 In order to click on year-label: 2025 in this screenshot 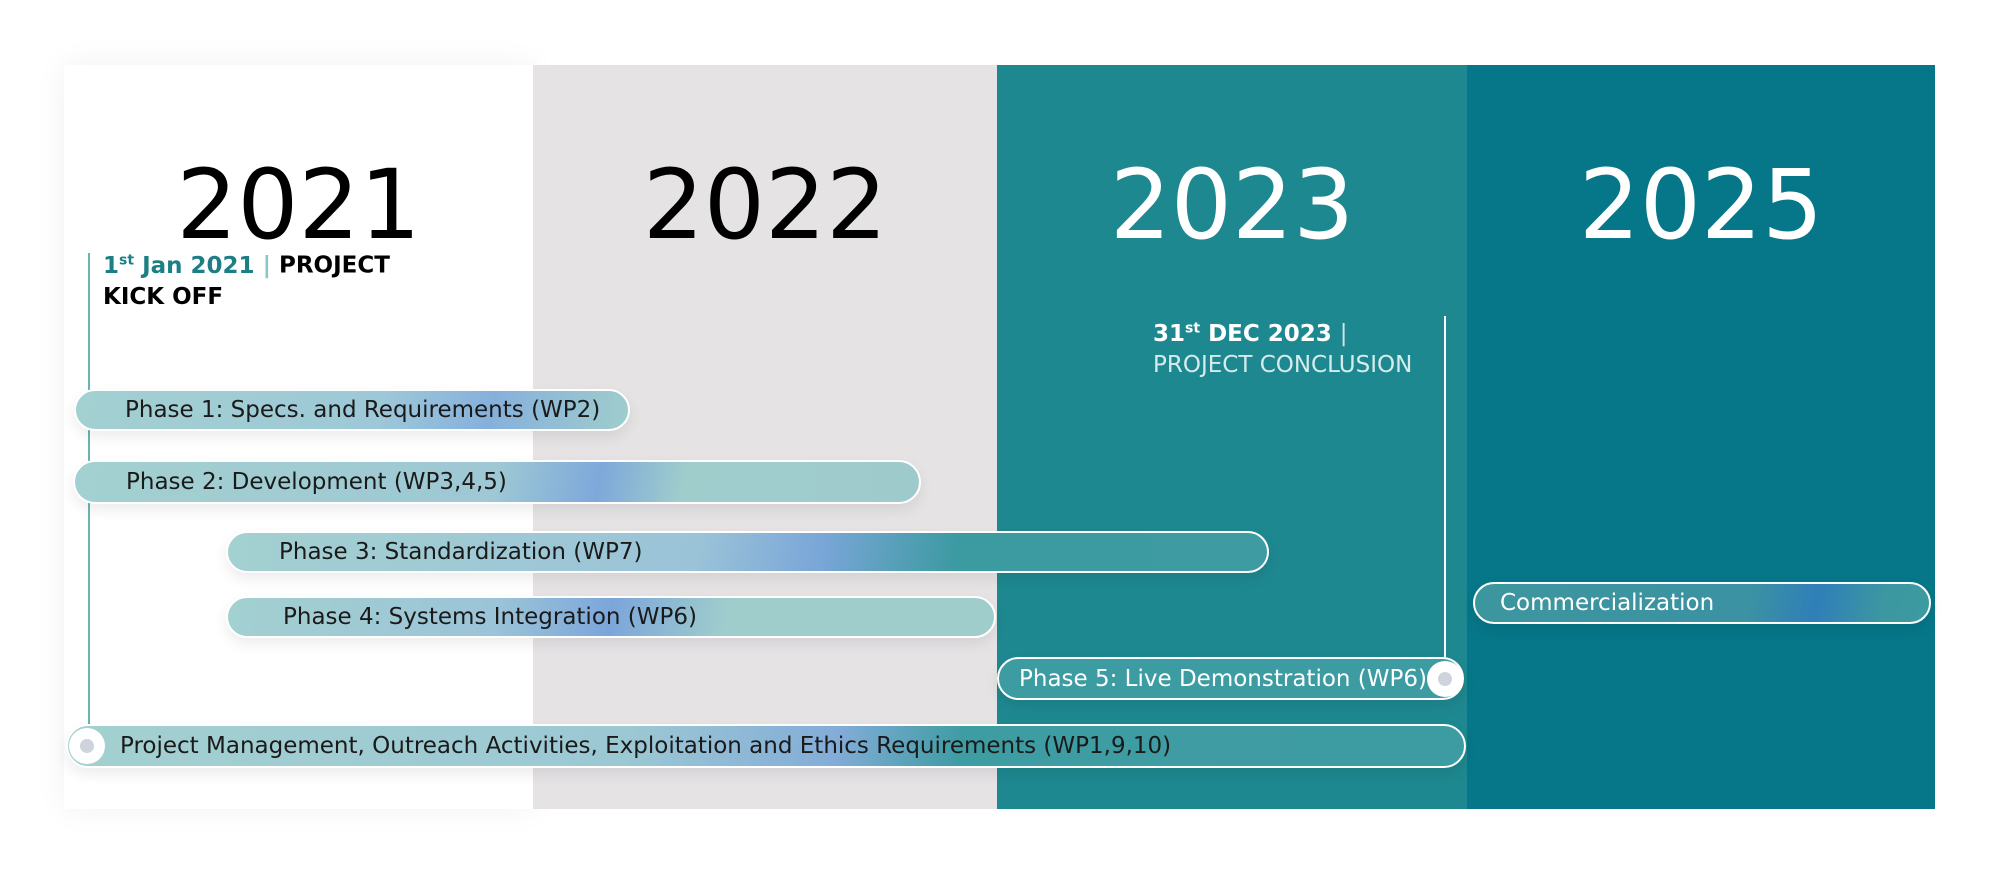, I will do `click(1701, 205)`.